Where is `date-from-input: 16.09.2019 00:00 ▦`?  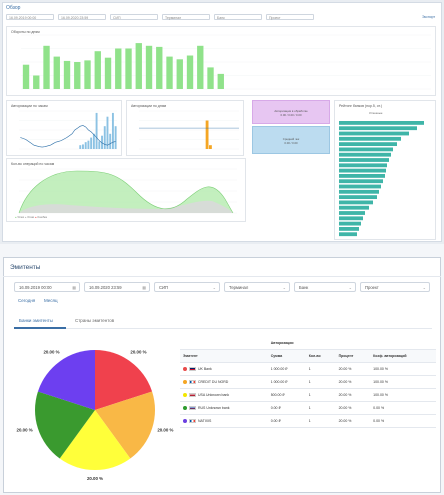
date-from-input: 16.09.2019 00:00 ▦ is located at coordinates (47, 287).